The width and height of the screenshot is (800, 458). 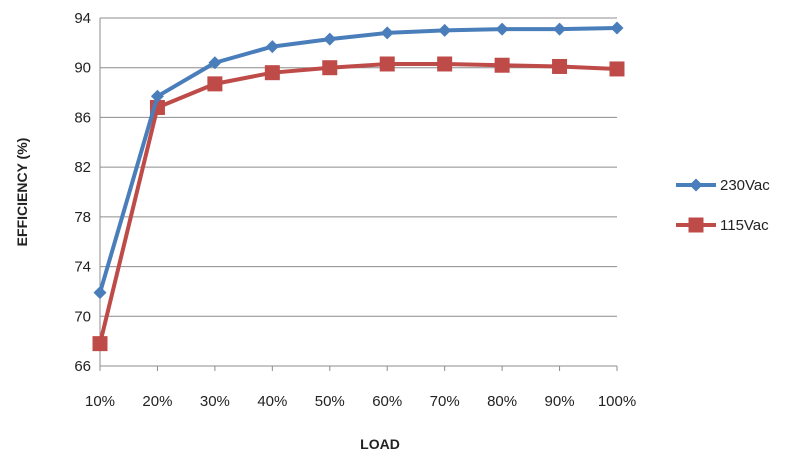 What do you see at coordinates (82, 366) in the screenshot?
I see `y-tick-label: 66` at bounding box center [82, 366].